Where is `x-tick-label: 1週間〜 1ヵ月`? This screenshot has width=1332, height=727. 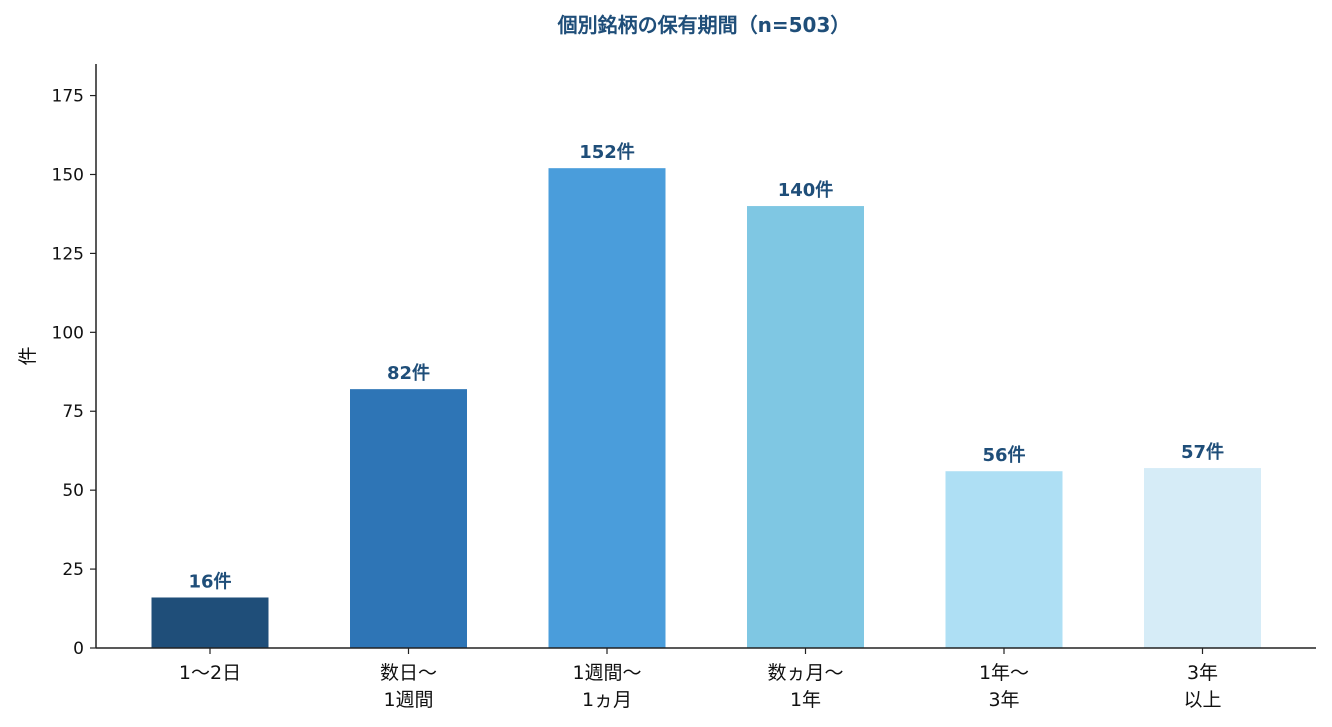 x-tick-label: 1週間〜 1ヵ月 is located at coordinates (606, 686).